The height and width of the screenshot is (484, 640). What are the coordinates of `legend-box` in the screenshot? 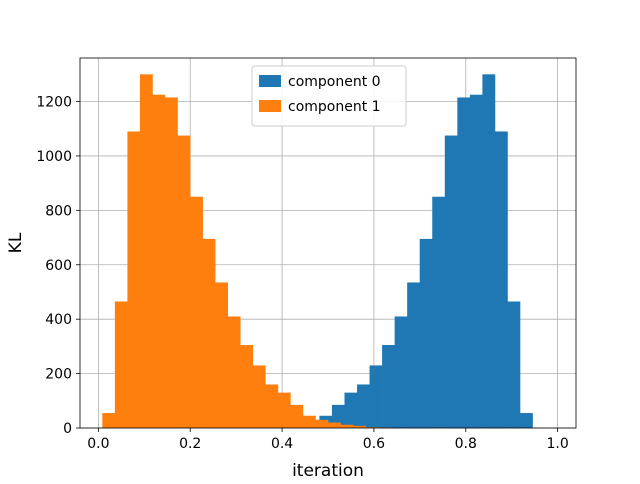 It's located at (329, 96).